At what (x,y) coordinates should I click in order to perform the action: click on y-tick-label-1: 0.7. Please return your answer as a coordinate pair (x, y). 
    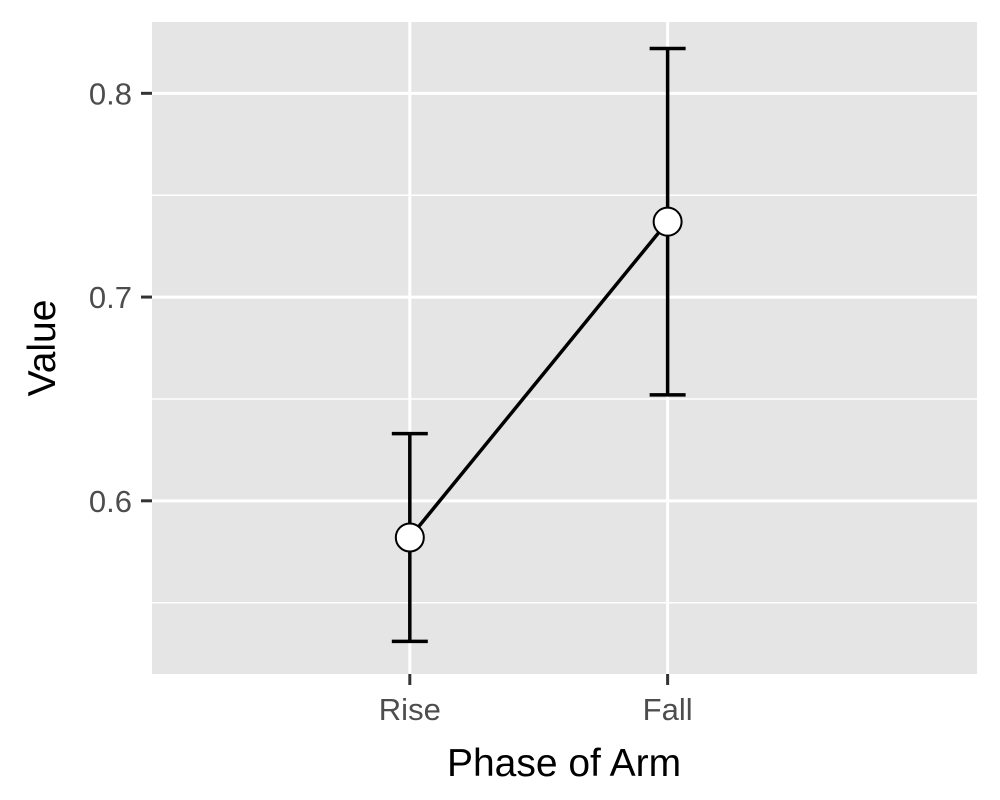
    Looking at the image, I should click on (110, 297).